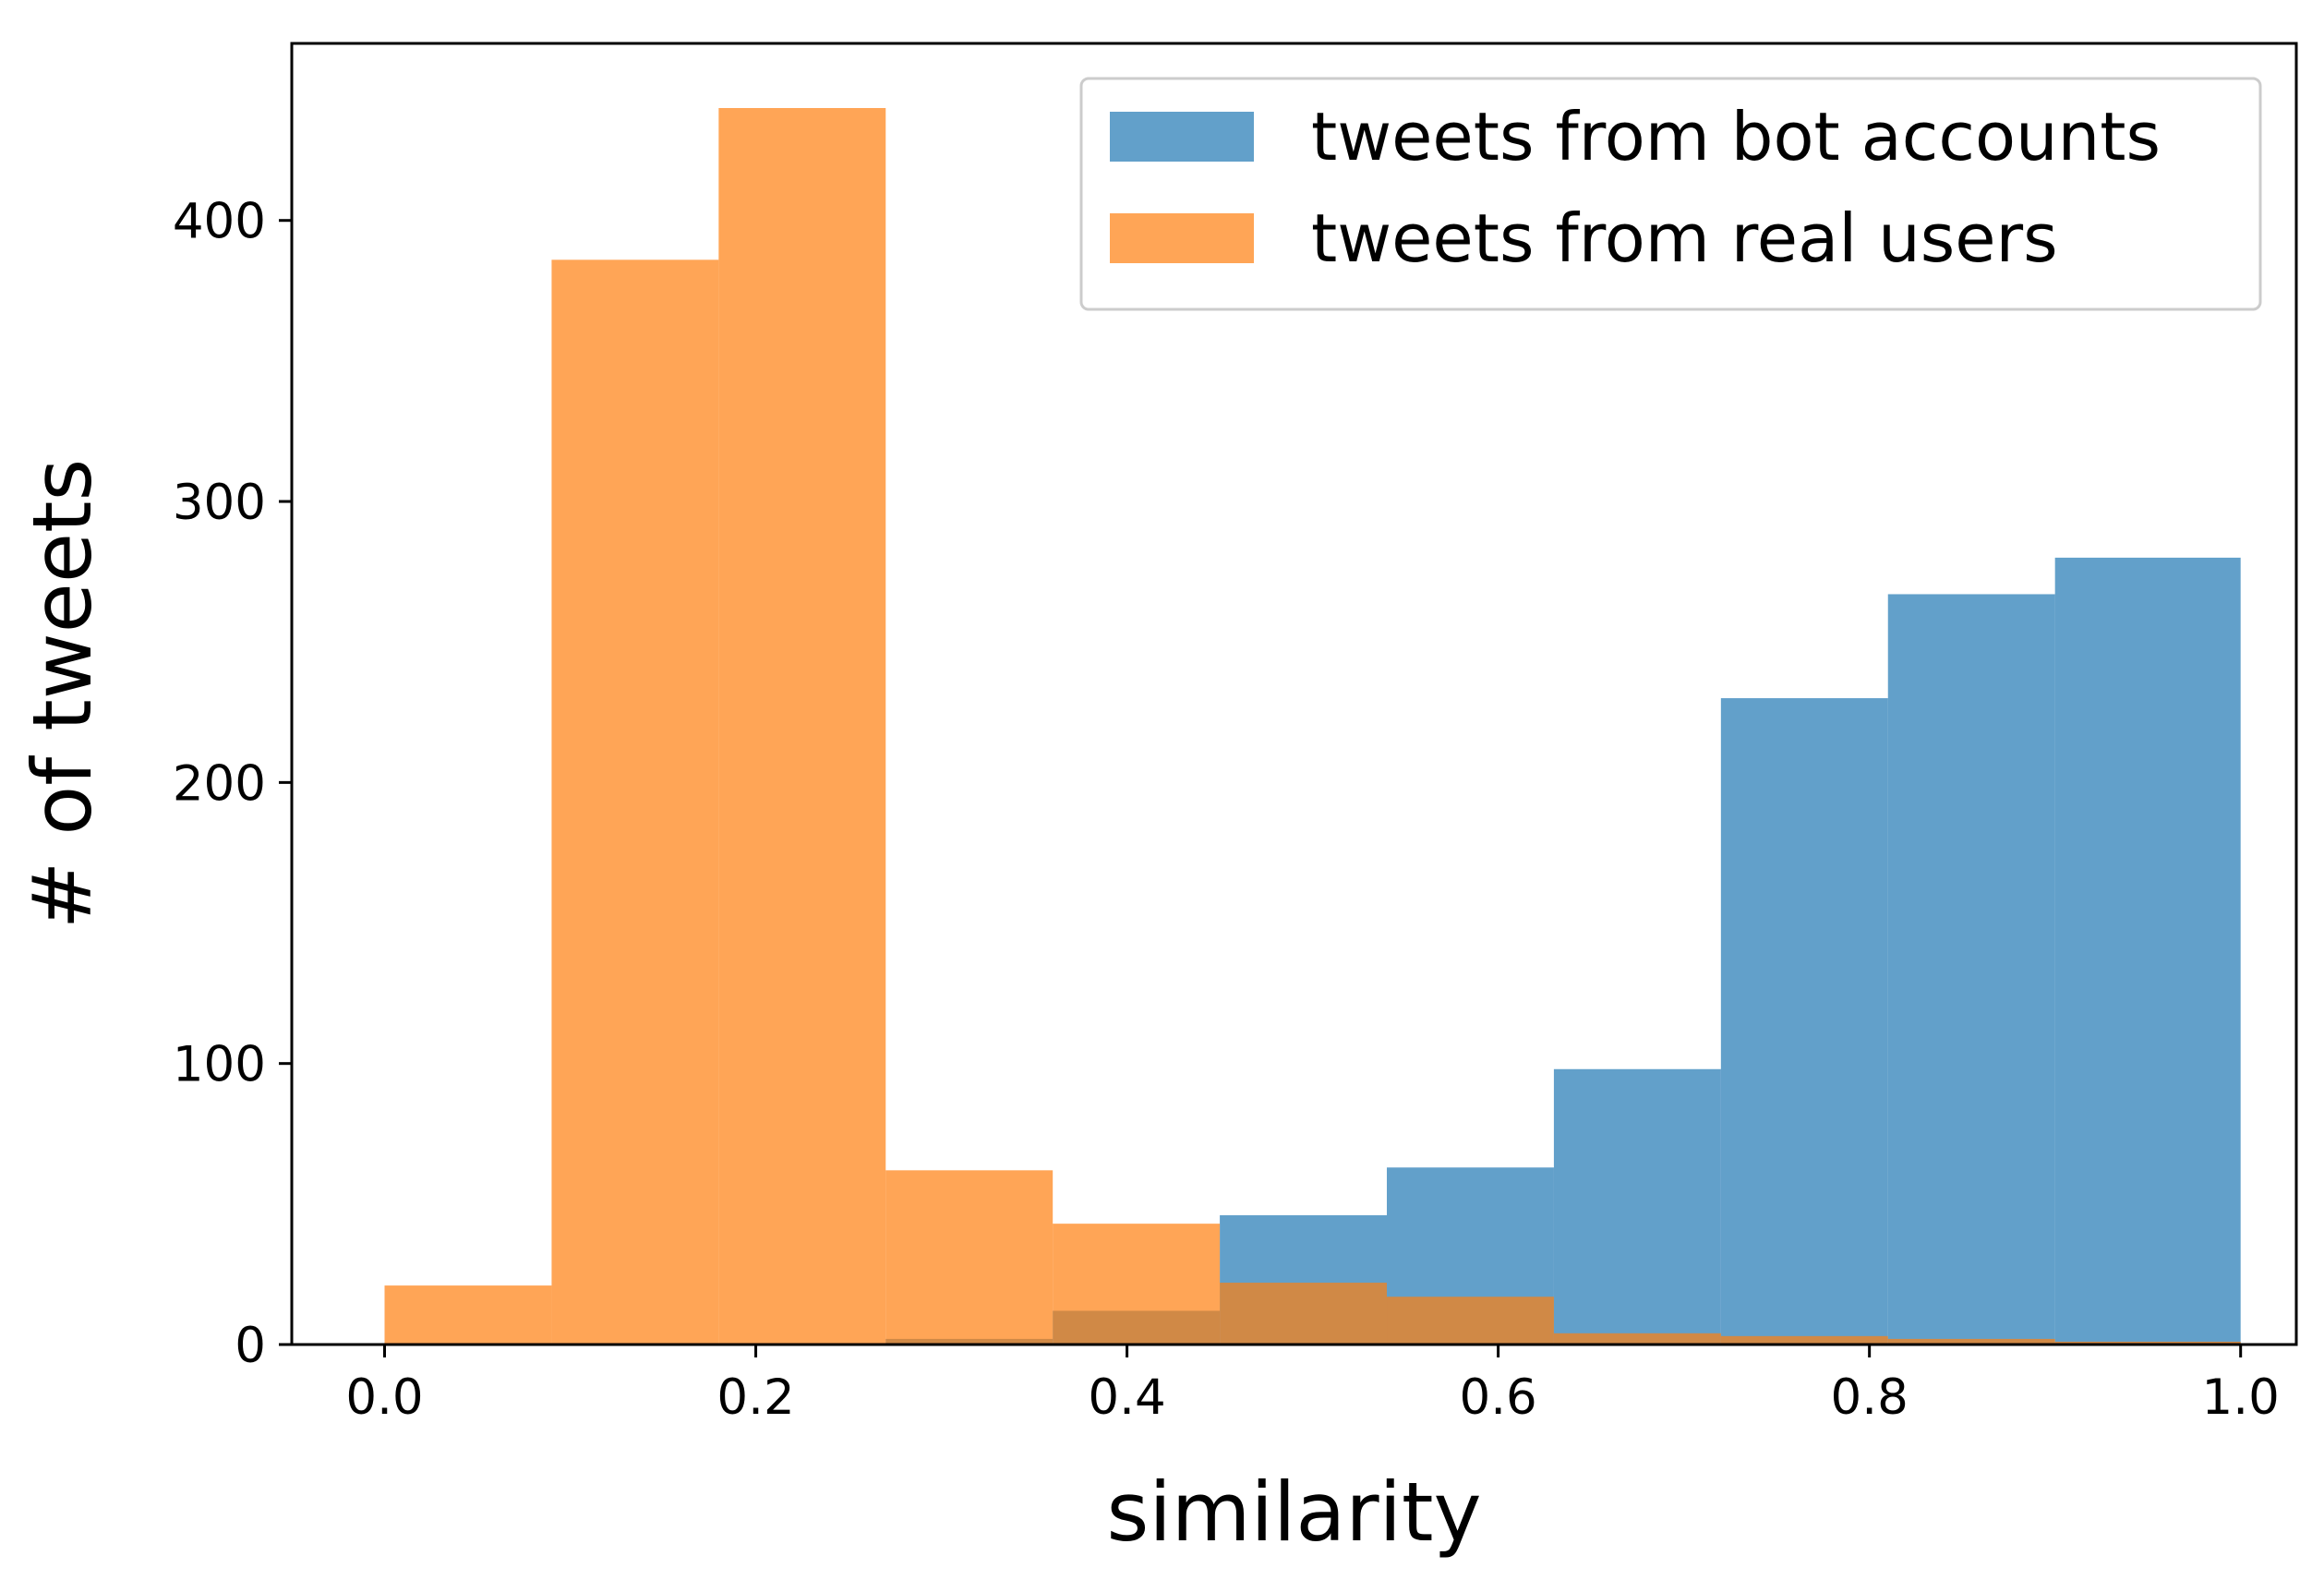 The height and width of the screenshot is (1580, 2324). What do you see at coordinates (1870, 1397) in the screenshot?
I see `x-tick-label: 0.8` at bounding box center [1870, 1397].